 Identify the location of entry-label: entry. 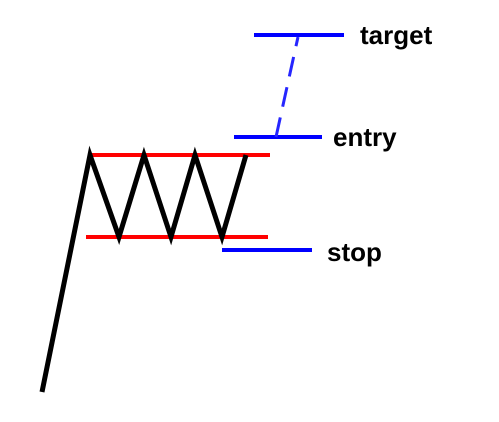
(365, 137).